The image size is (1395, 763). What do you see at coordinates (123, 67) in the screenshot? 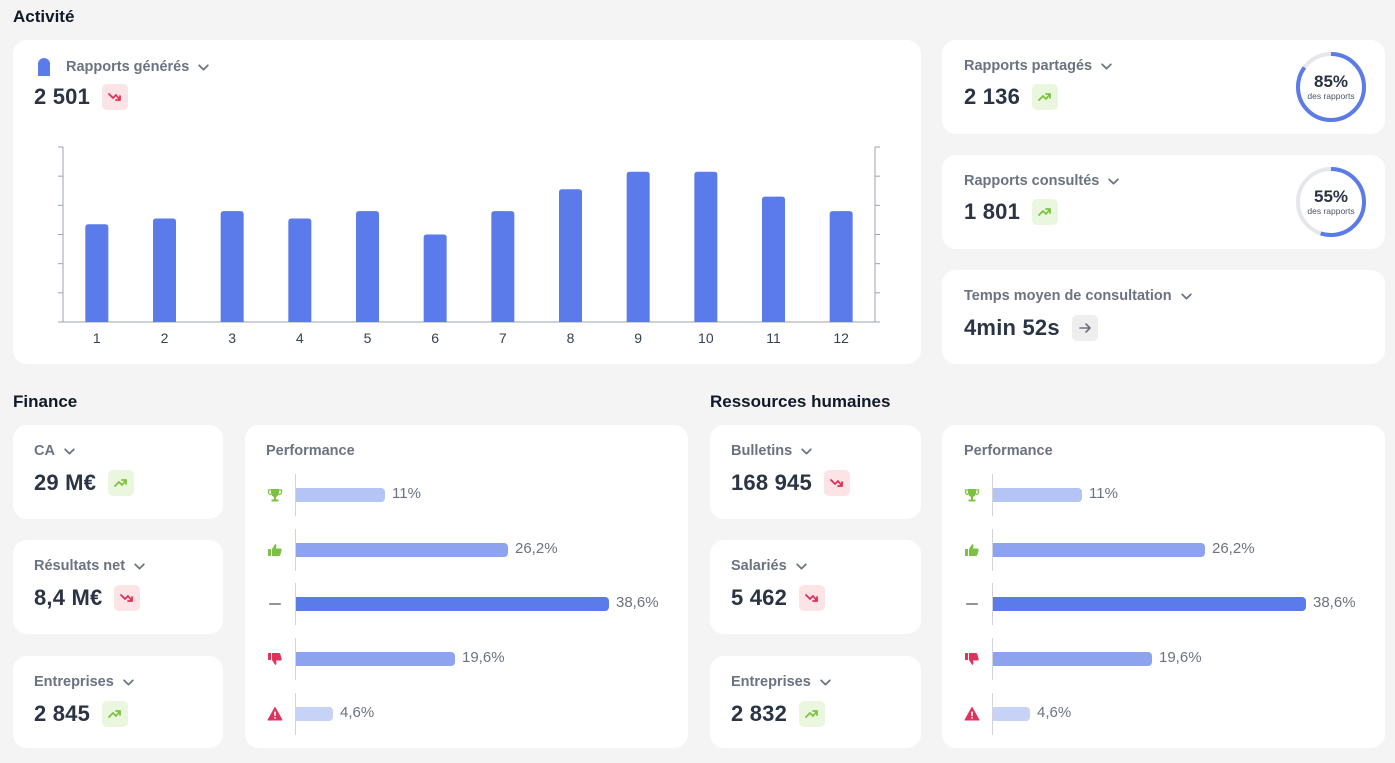
I see `reports-generated-header: Rapports générés` at bounding box center [123, 67].